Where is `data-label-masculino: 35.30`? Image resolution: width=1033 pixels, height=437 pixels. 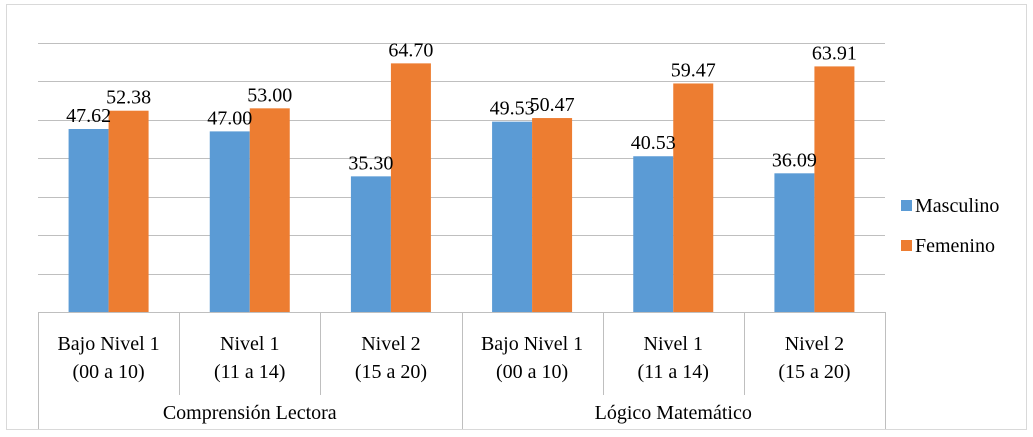 data-label-masculino: 35.30 is located at coordinates (370, 163).